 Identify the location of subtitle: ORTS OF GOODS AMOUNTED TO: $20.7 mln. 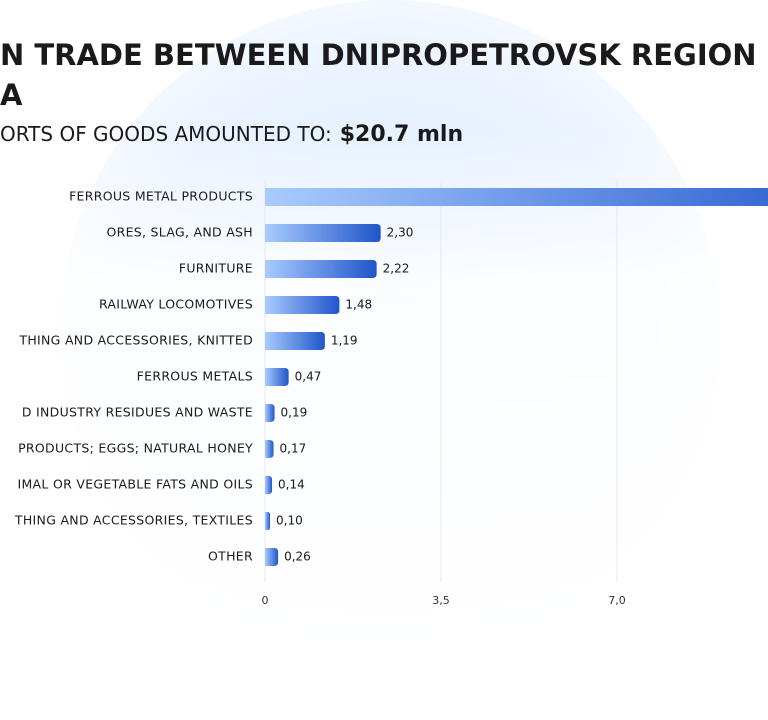
(231, 135).